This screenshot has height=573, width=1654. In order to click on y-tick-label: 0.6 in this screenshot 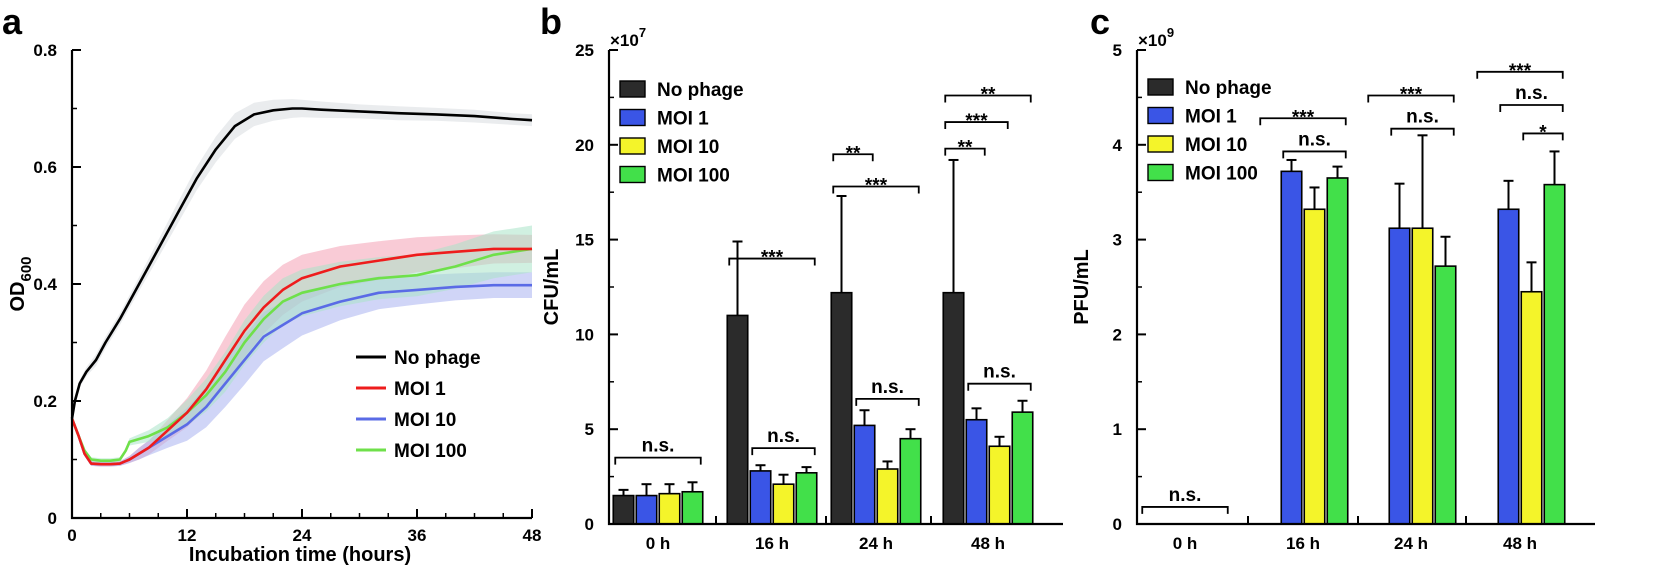, I will do `click(45, 167)`.